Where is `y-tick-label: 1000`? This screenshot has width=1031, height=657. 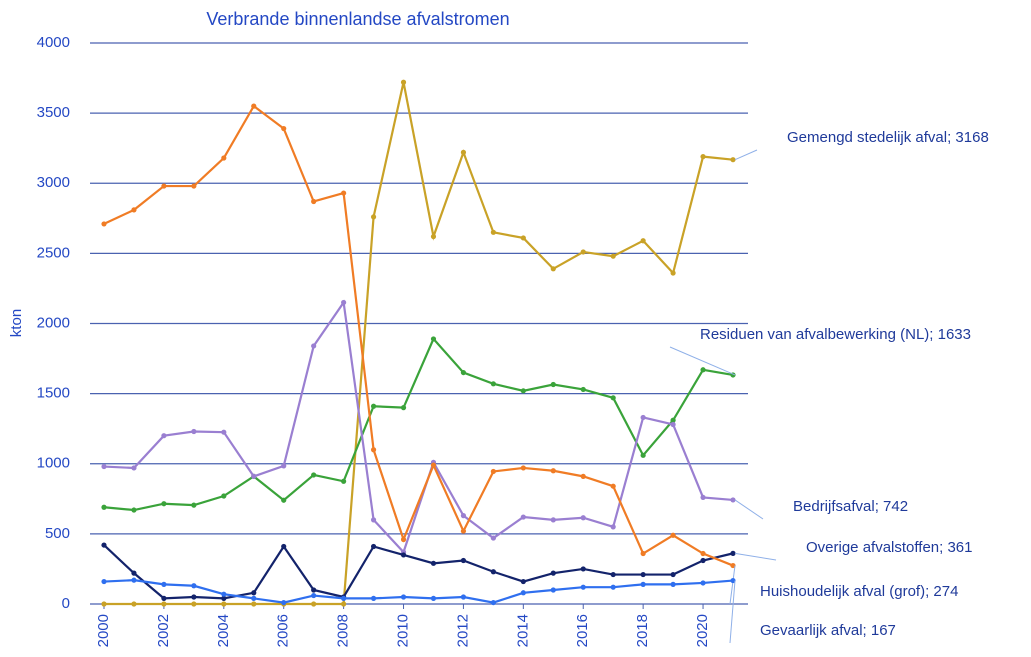 y-tick-label: 1000 is located at coordinates (53, 463).